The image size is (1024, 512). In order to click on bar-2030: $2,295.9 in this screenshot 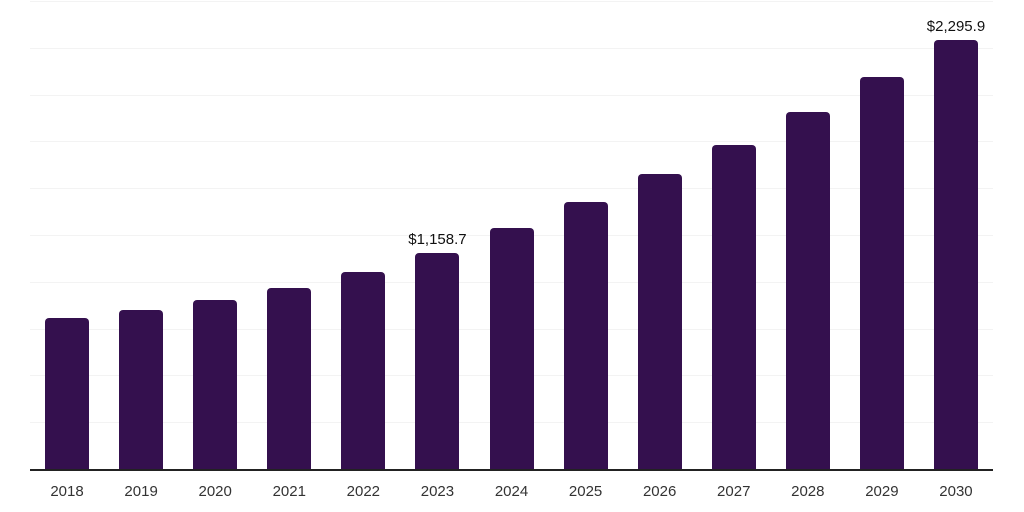, I will do `click(956, 244)`.